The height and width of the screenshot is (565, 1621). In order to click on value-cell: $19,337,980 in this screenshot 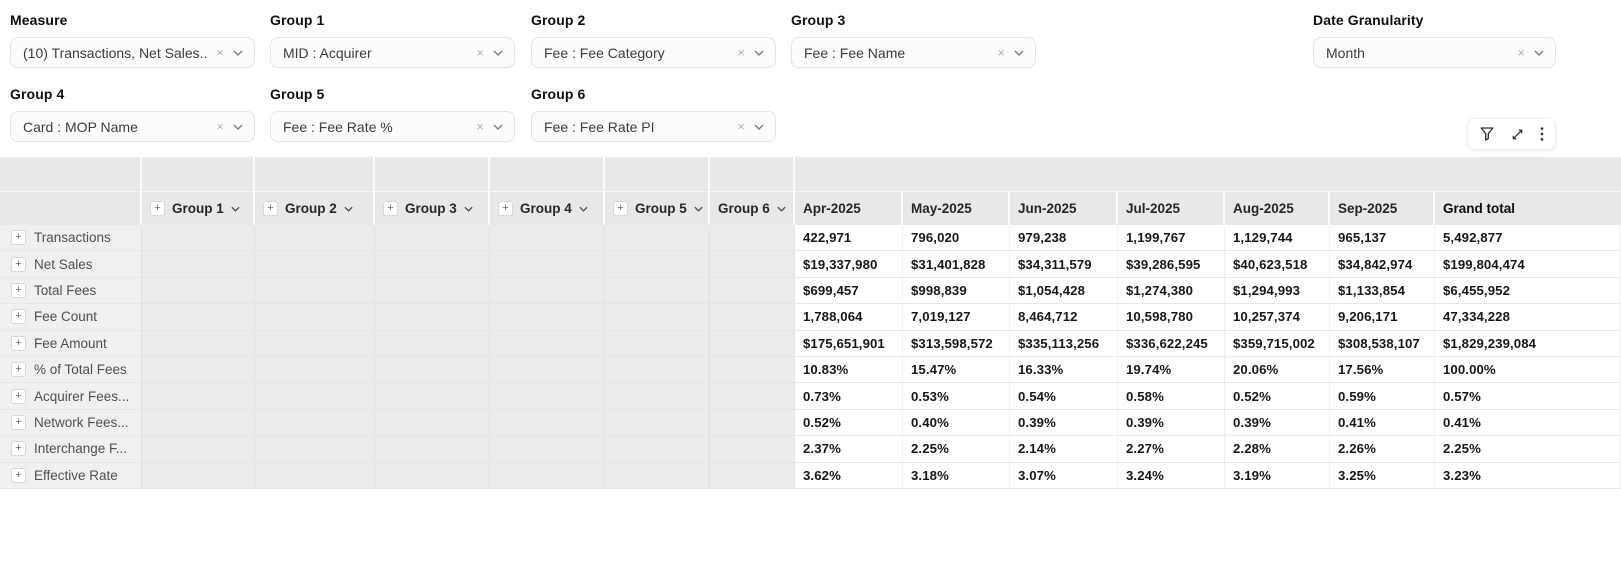, I will do `click(849, 264)`.